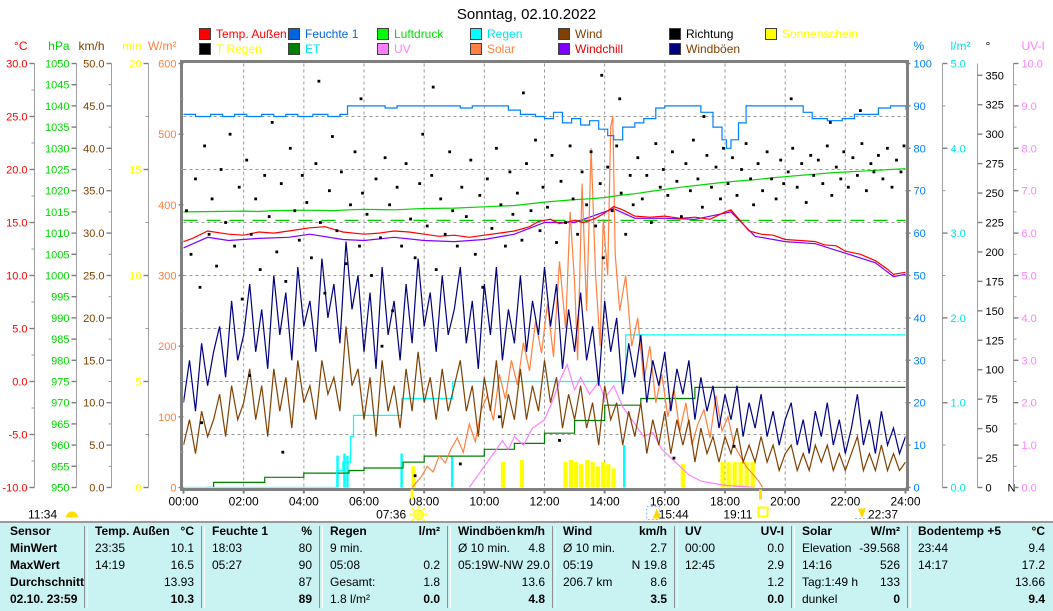  I want to click on sun-moon-markers, so click(467, 506).